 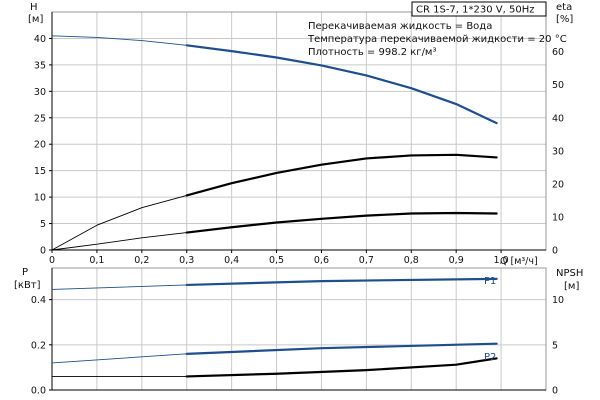 I want to click on bottom-y2-tick-labels: 0 5 10, so click(x=558, y=345).